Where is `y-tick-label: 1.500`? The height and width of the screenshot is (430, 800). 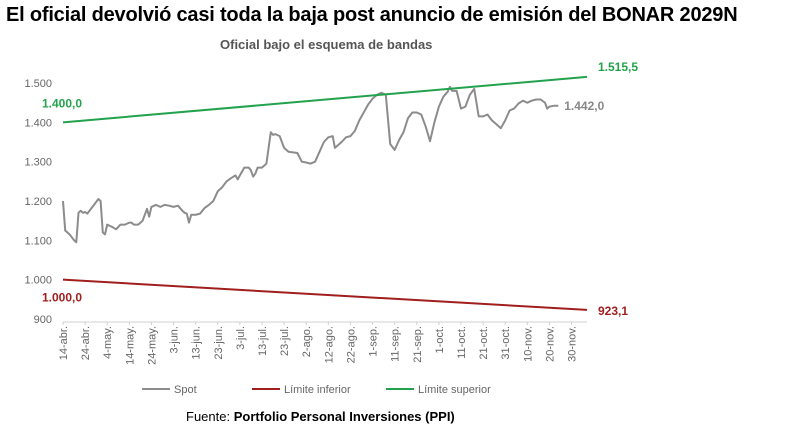 y-tick-label: 1.500 is located at coordinates (38, 84).